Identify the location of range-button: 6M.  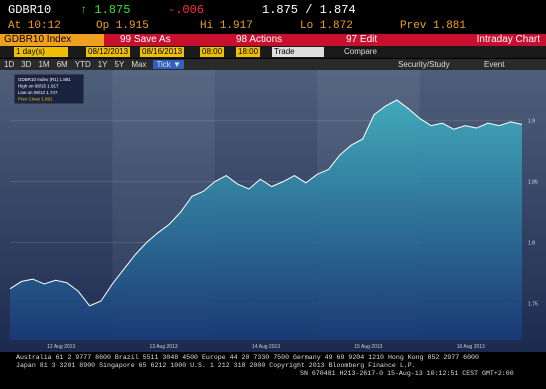
(62, 64).